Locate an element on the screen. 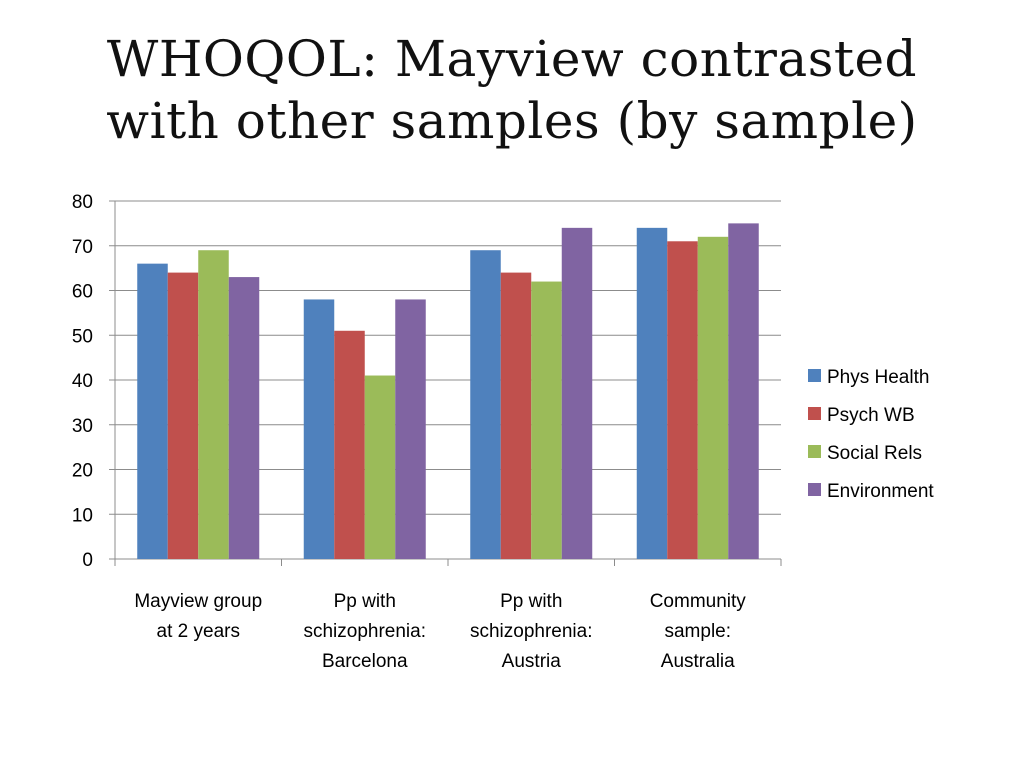 The height and width of the screenshot is (768, 1024). legend-label: Environment is located at coordinates (880, 491).